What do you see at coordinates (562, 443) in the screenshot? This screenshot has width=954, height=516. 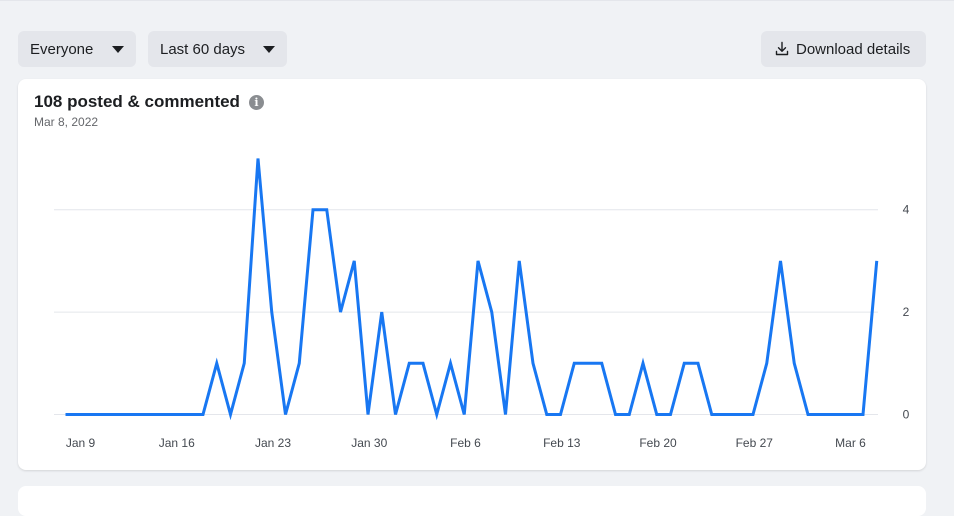 I see `x-tick-label: Feb 13` at bounding box center [562, 443].